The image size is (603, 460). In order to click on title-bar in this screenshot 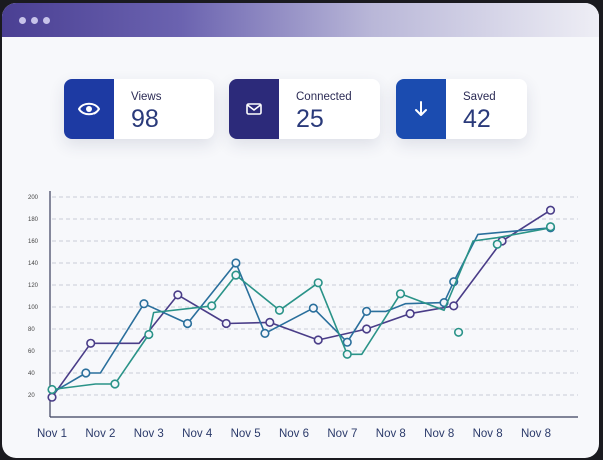, I will do `click(300, 20)`.